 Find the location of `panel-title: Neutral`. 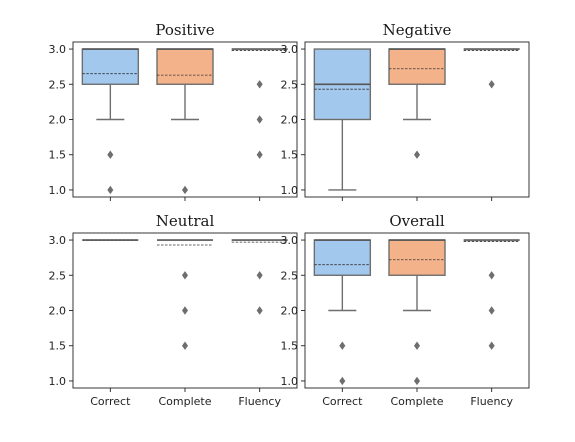

panel-title: Neutral is located at coordinates (185, 221).